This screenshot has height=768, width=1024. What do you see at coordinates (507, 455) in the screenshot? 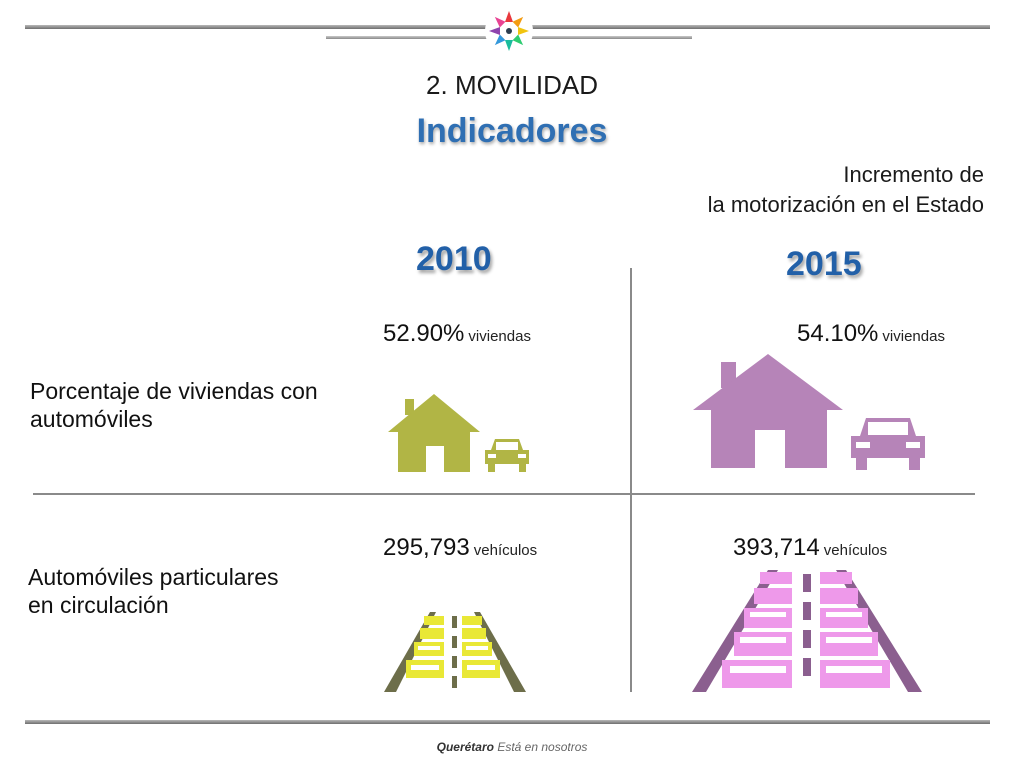
I see `car-icon` at bounding box center [507, 455].